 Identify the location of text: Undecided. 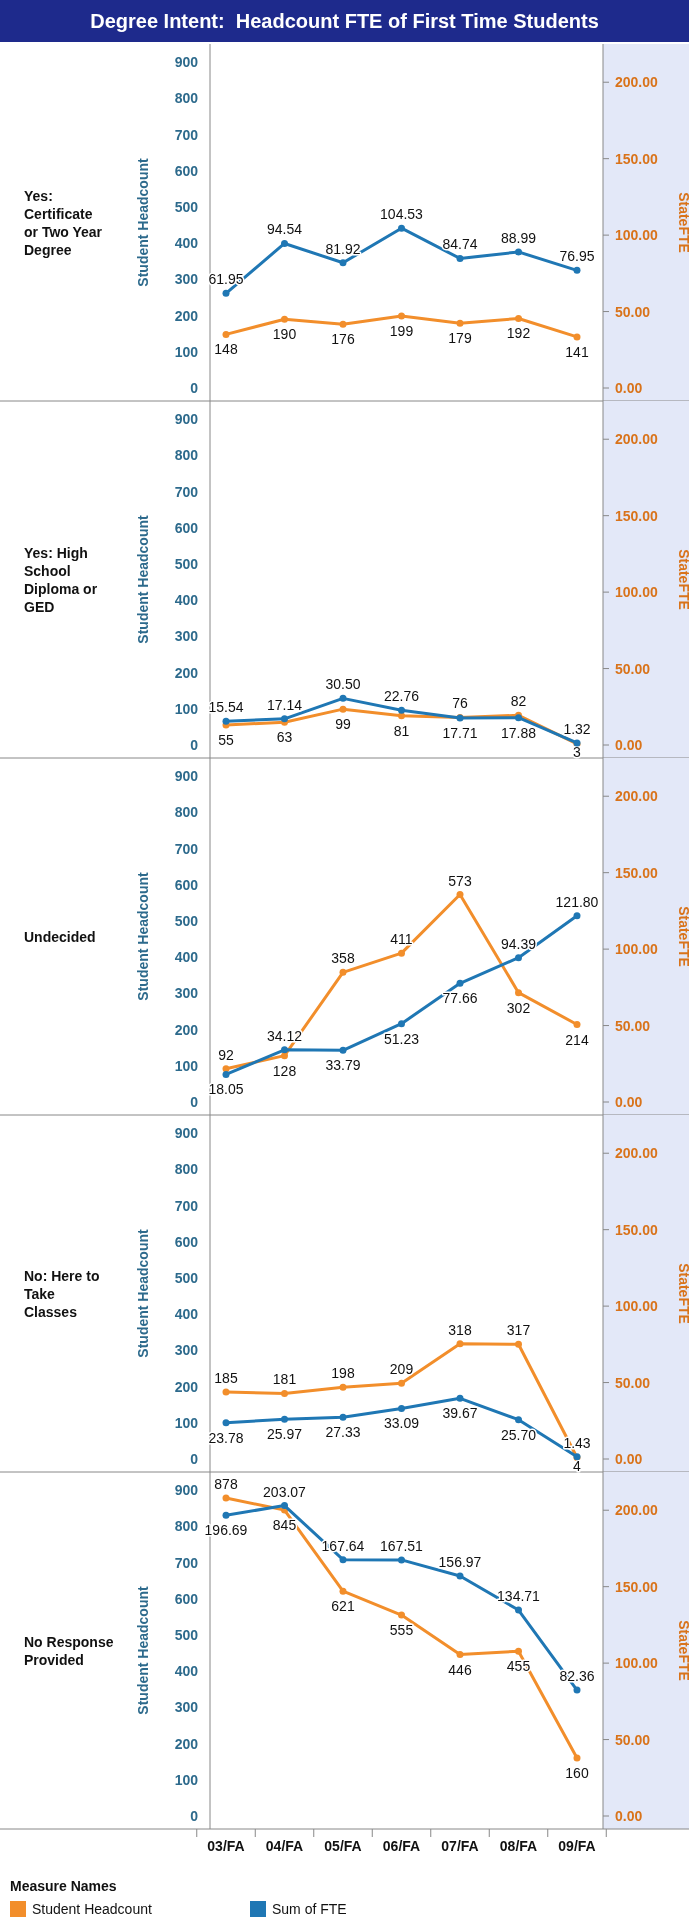
(60, 936).